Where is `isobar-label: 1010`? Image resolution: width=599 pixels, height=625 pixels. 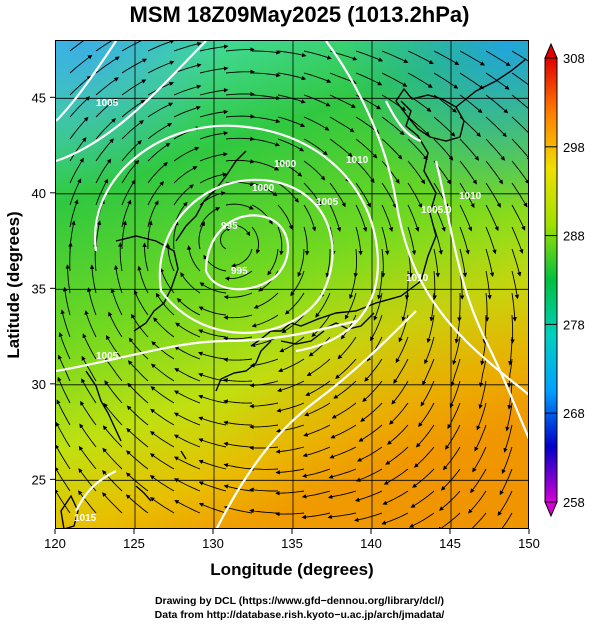
isobar-label: 1010 is located at coordinates (470, 196).